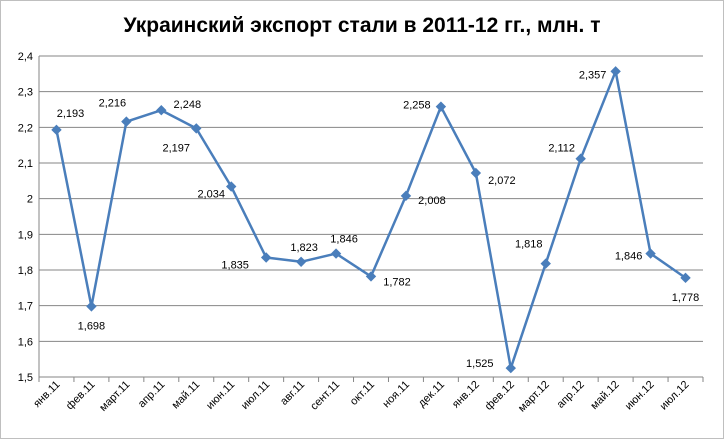 Image resolution: width=724 pixels, height=439 pixels. I want to click on x-tick-label: янв.11, so click(46, 394).